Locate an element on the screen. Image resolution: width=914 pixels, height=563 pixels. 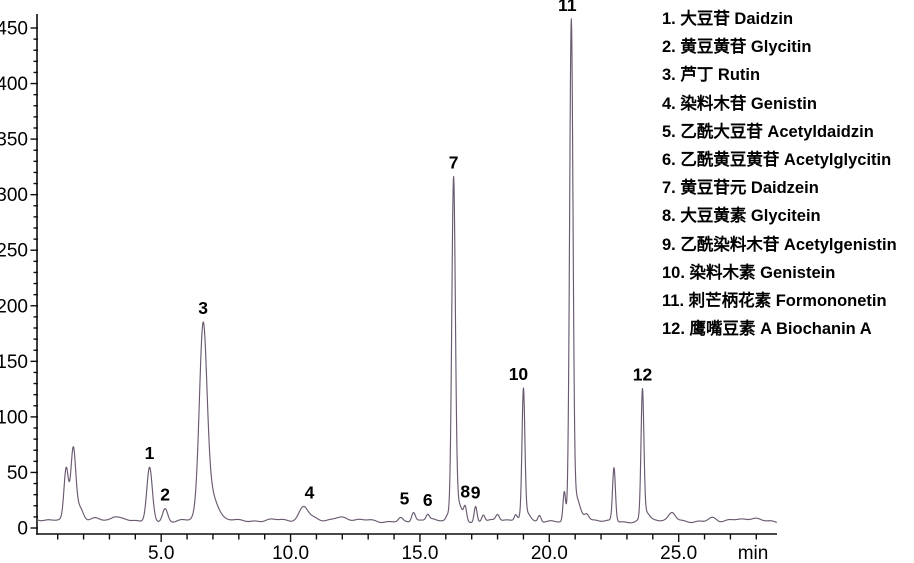
legend-item-12: 12. 鹰嘴豆素 A Biochanin A is located at coordinates (767, 329).